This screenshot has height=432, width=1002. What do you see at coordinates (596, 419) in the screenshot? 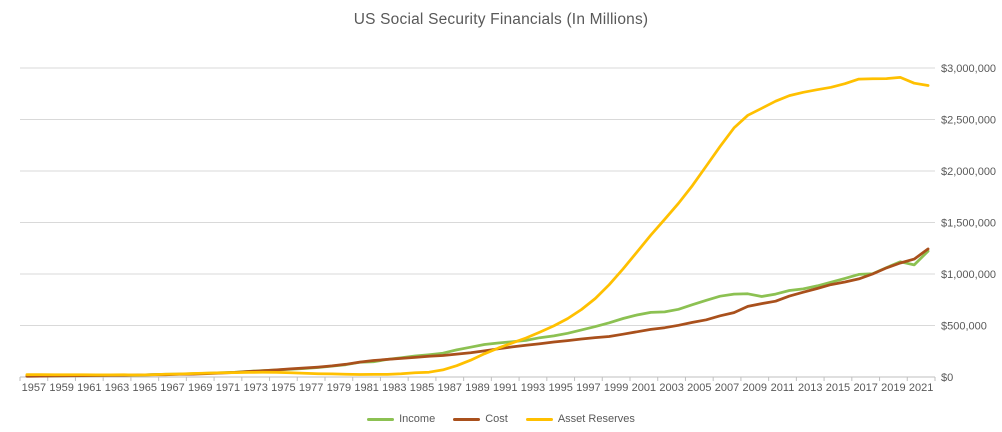
I see `legend-label-asset-reserves: Asset Reserves` at bounding box center [596, 419].